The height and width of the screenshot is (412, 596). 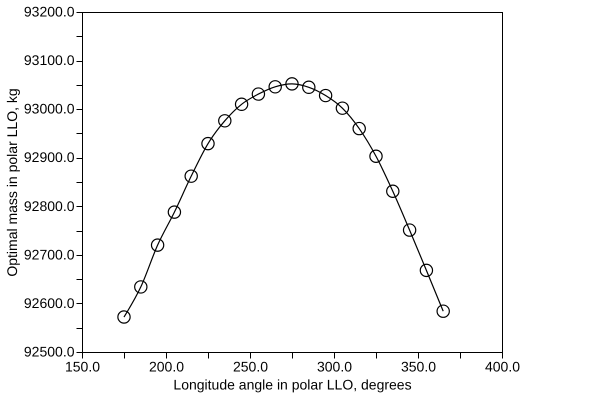 What do you see at coordinates (49, 254) in the screenshot?
I see `y-tick-label: 92700.0` at bounding box center [49, 254].